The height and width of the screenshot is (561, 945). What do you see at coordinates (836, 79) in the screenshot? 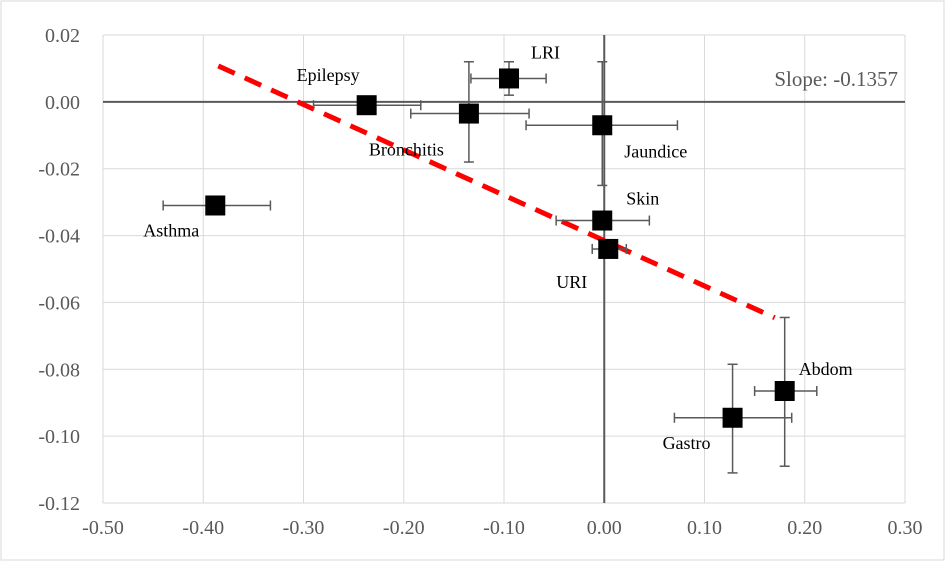
I see `slope-annotation: Slope: -0.1357` at bounding box center [836, 79].